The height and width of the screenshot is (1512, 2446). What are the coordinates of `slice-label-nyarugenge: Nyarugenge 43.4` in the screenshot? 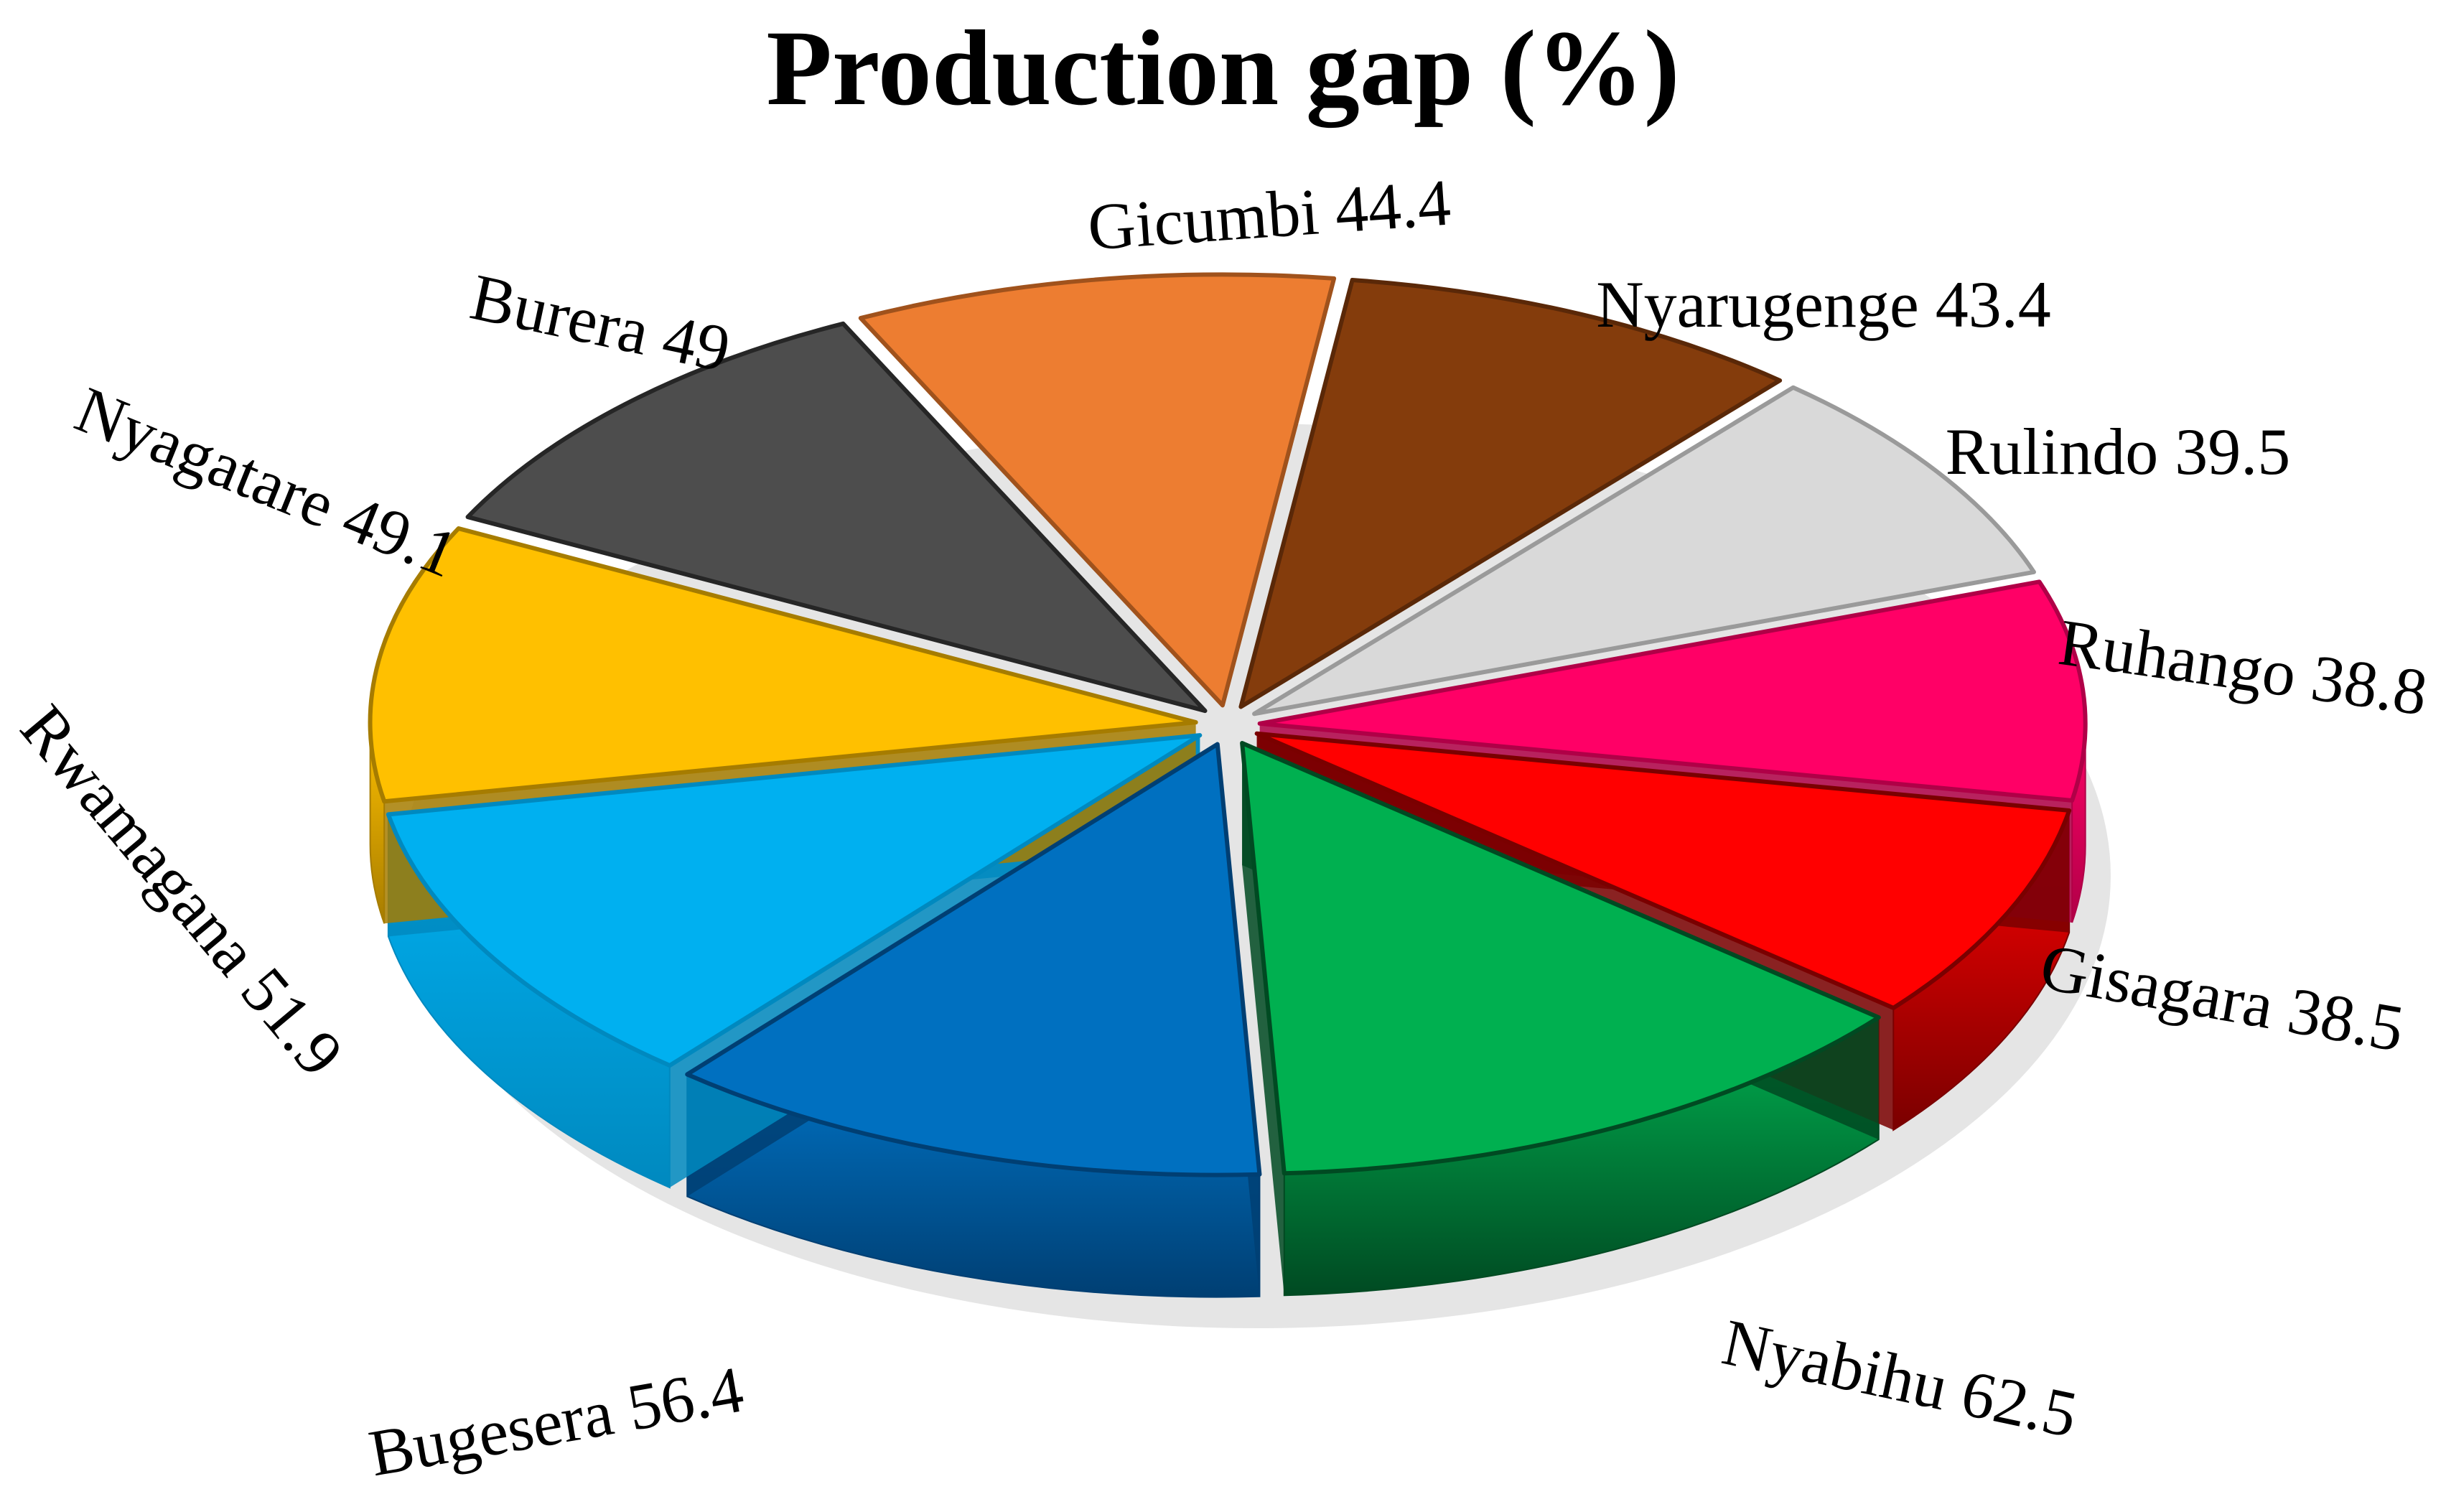 It's located at (1823, 304).